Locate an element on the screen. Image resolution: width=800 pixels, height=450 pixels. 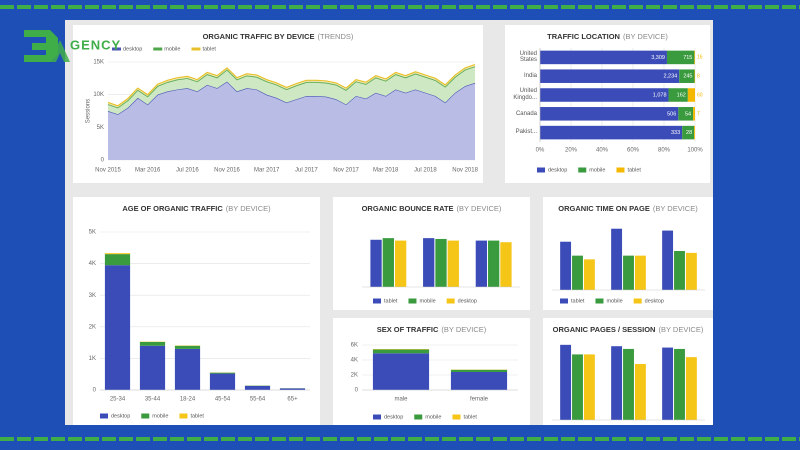
chart-title: ORGANIC TIME ON PAGE (BY DEVICE) is located at coordinates (628, 208).